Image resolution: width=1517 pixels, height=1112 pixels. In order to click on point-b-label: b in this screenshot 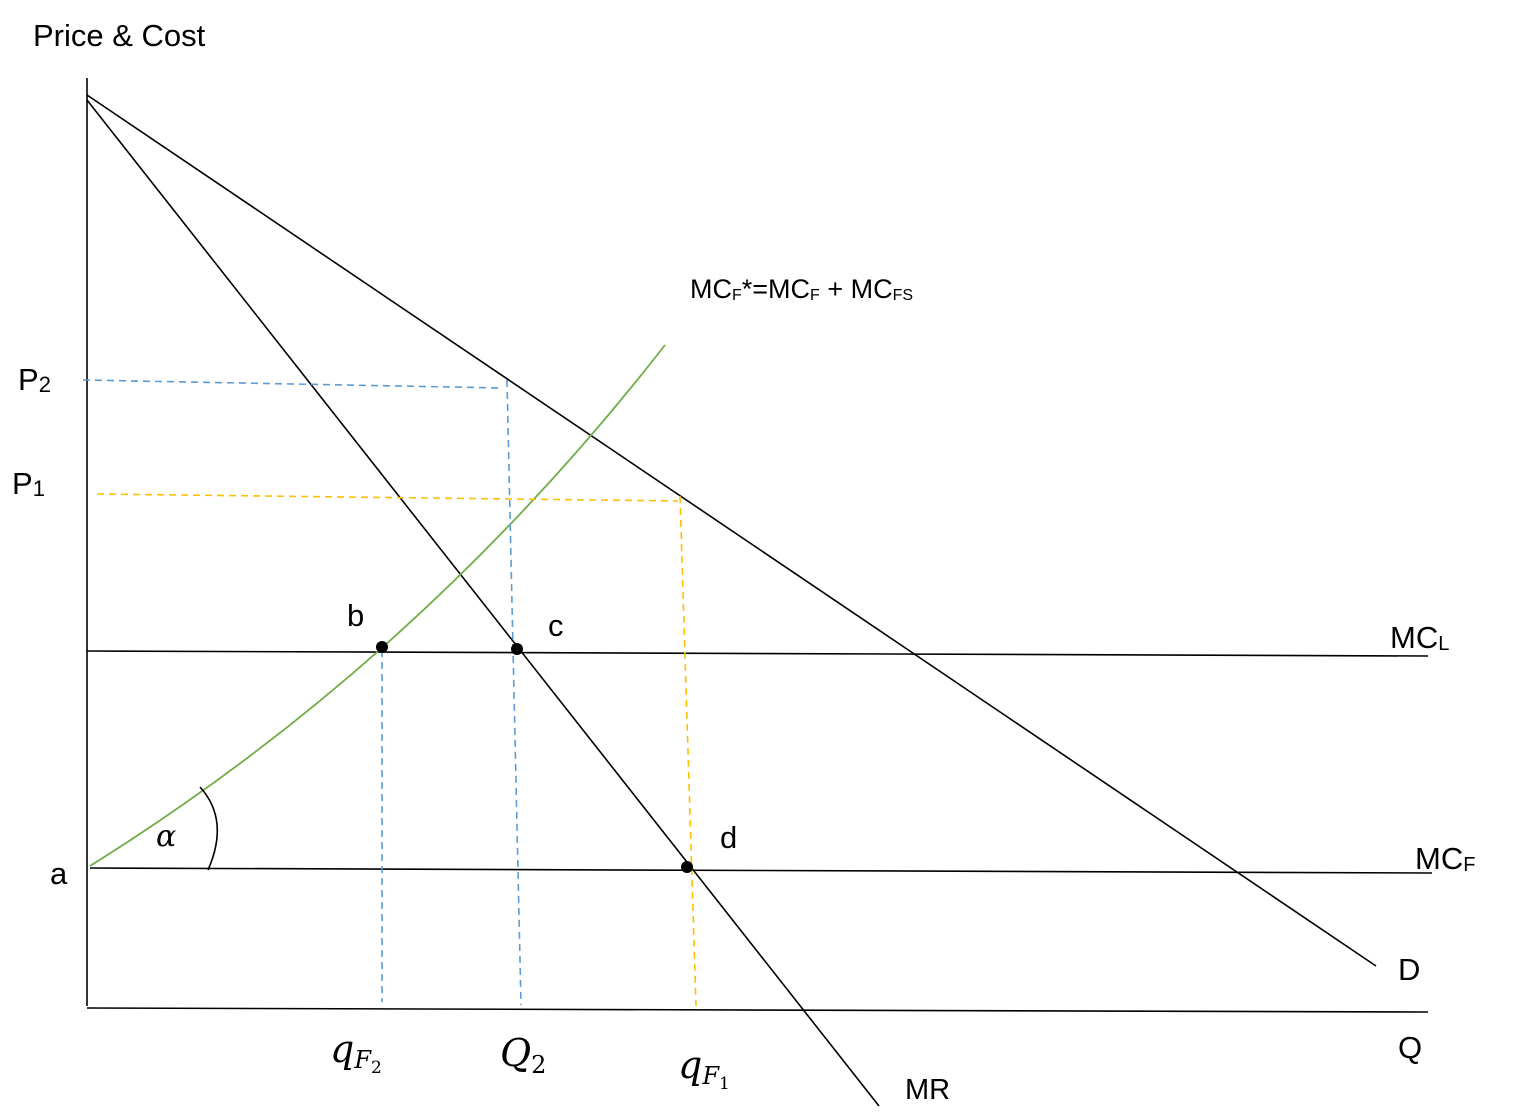, I will do `click(355, 615)`.